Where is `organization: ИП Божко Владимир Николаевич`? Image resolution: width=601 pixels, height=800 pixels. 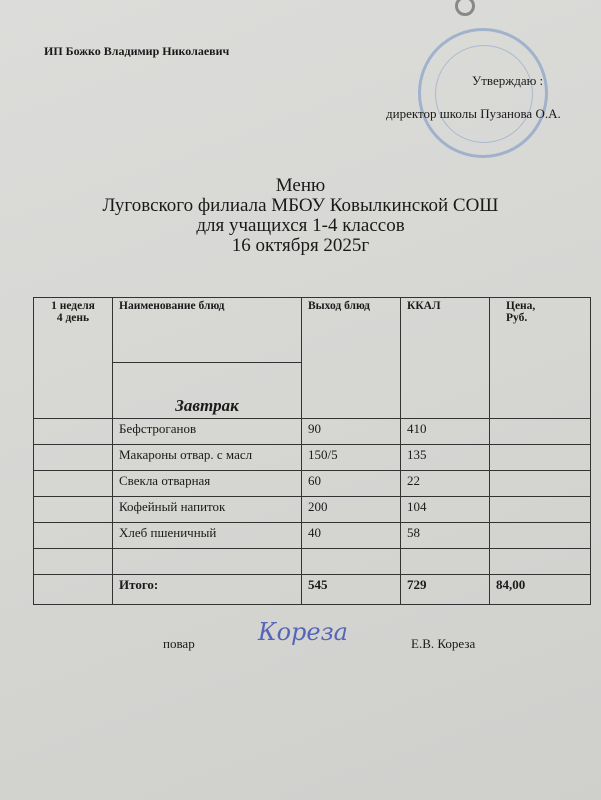
organization: ИП Божко Владимир Николаевич is located at coordinates (137, 51).